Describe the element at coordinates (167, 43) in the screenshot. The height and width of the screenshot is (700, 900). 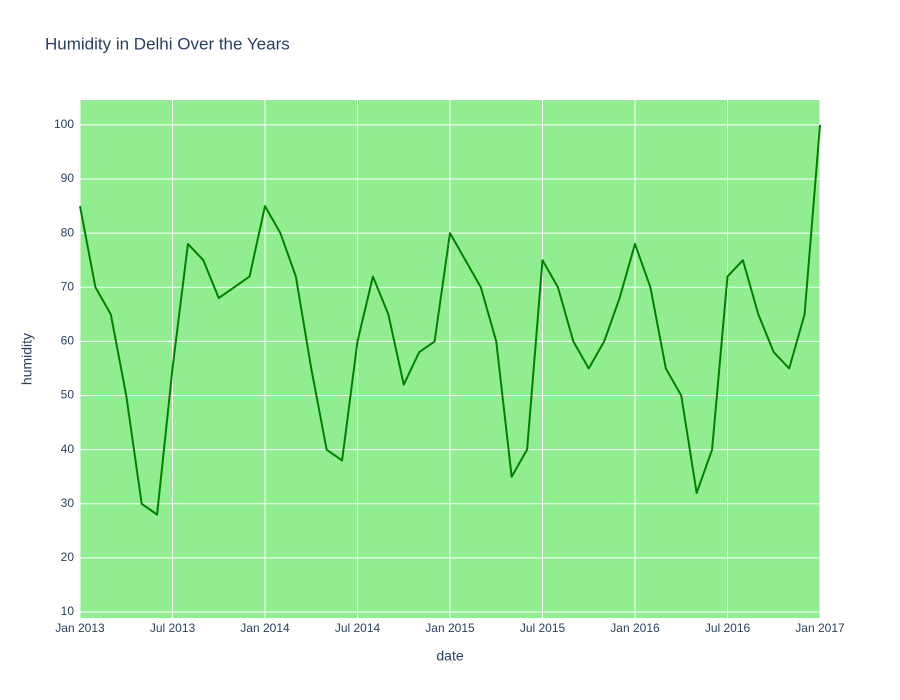
I see `chart-title: Humidity in Delhi Over the Years` at that location.